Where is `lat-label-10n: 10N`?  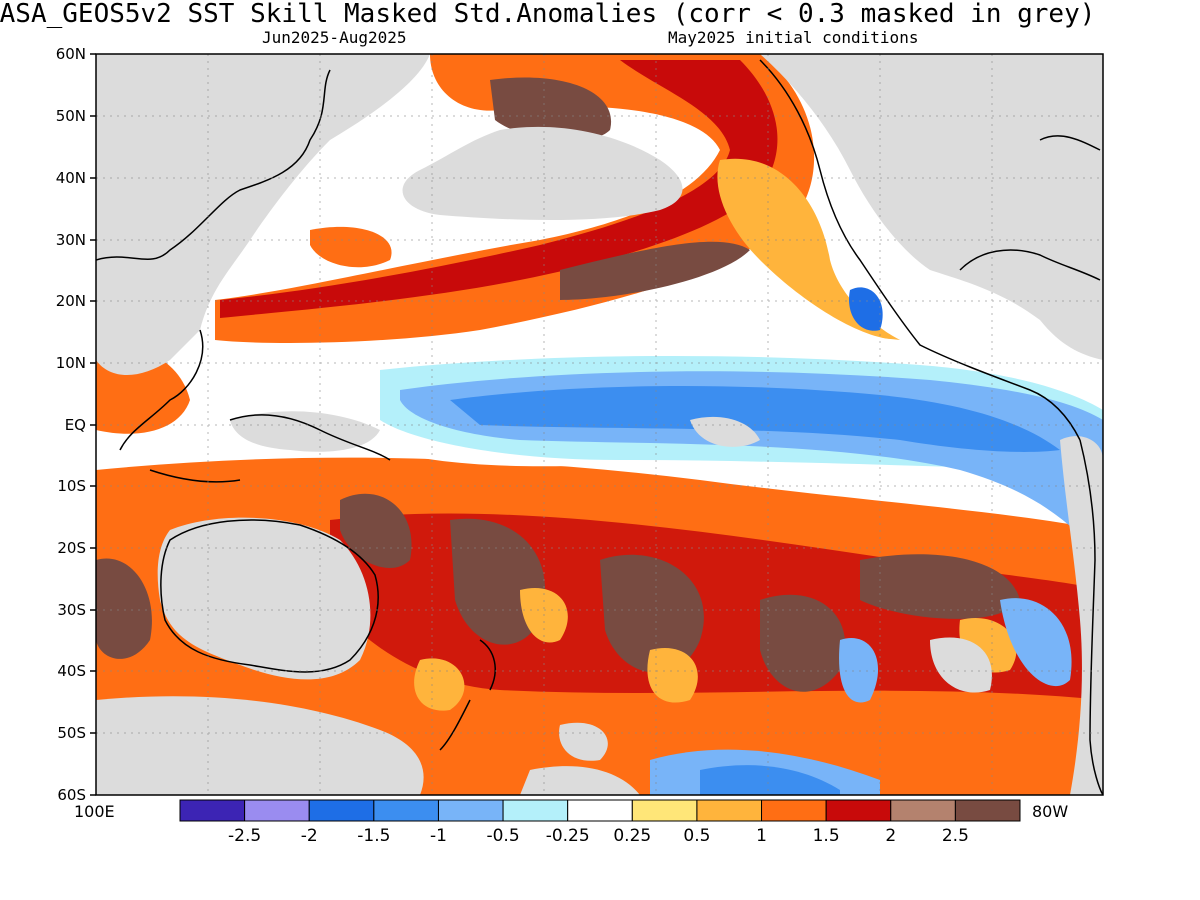 lat-label-10n: 10N is located at coordinates (70, 363).